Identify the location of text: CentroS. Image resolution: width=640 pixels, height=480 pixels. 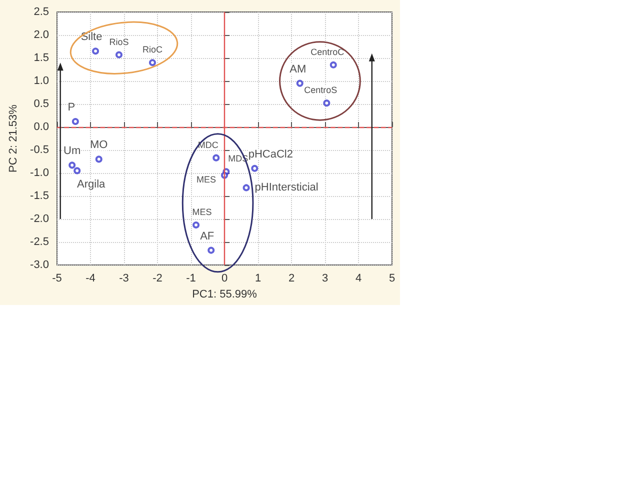
(321, 90).